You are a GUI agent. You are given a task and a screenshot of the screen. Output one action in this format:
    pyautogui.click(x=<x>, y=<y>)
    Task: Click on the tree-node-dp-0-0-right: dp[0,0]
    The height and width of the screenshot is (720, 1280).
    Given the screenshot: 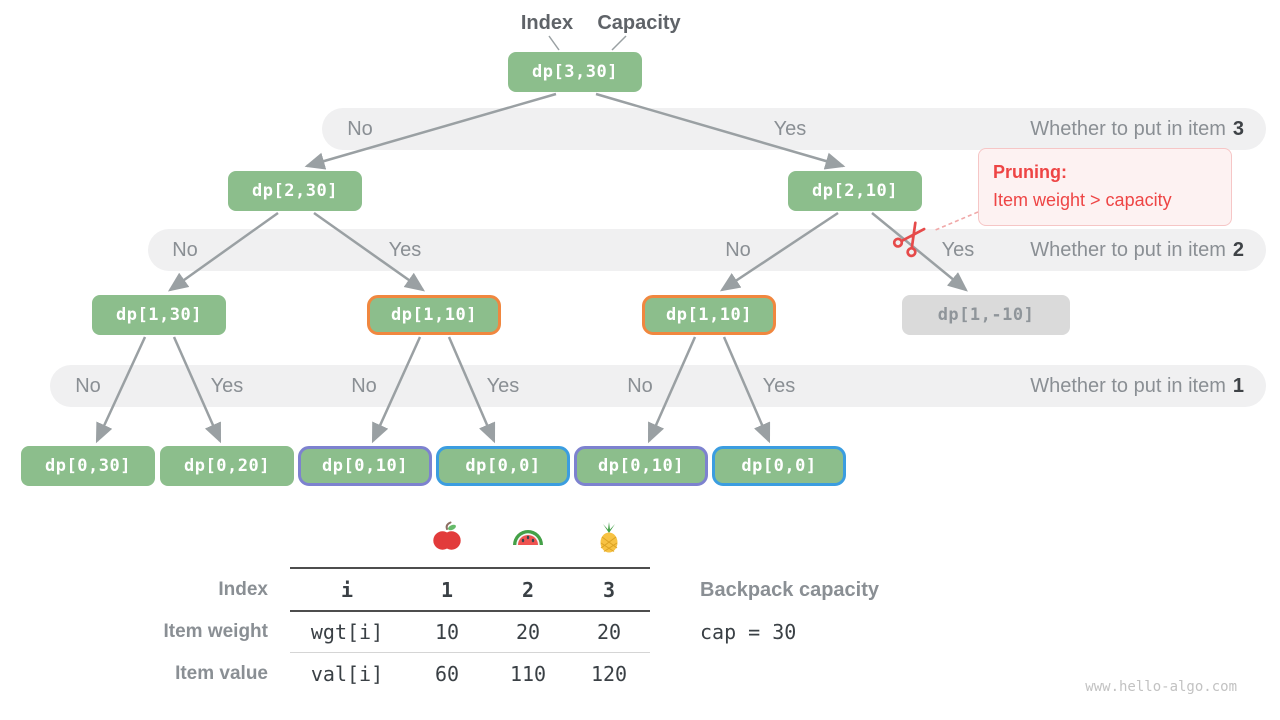 What is the action you would take?
    pyautogui.click(x=779, y=466)
    